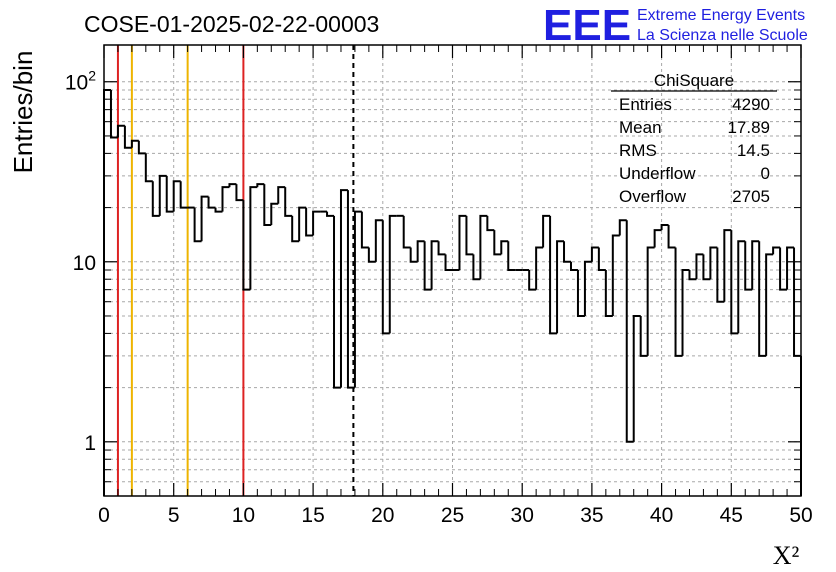 The width and height of the screenshot is (836, 572). Describe the element at coordinates (104, 515) in the screenshot. I see `x-tick-label: 0` at that location.